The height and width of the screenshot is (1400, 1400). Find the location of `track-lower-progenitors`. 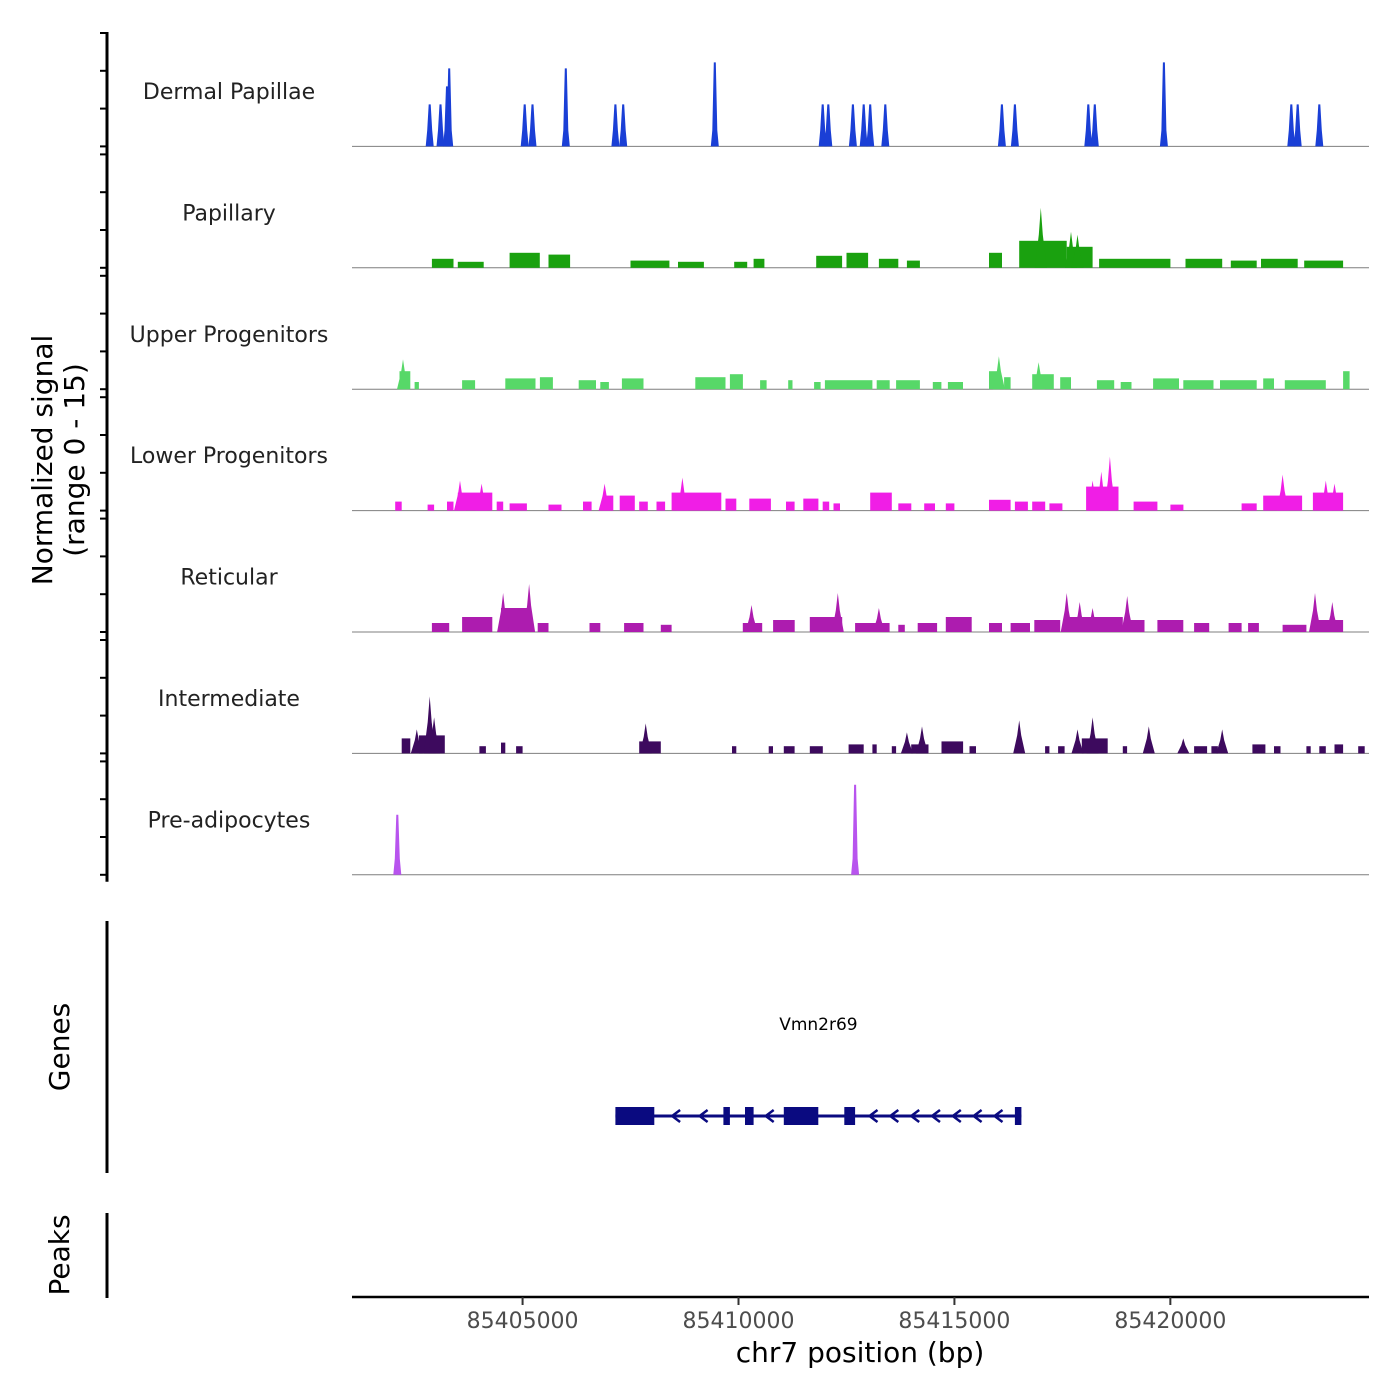

track-lower-progenitors is located at coordinates (860, 484).